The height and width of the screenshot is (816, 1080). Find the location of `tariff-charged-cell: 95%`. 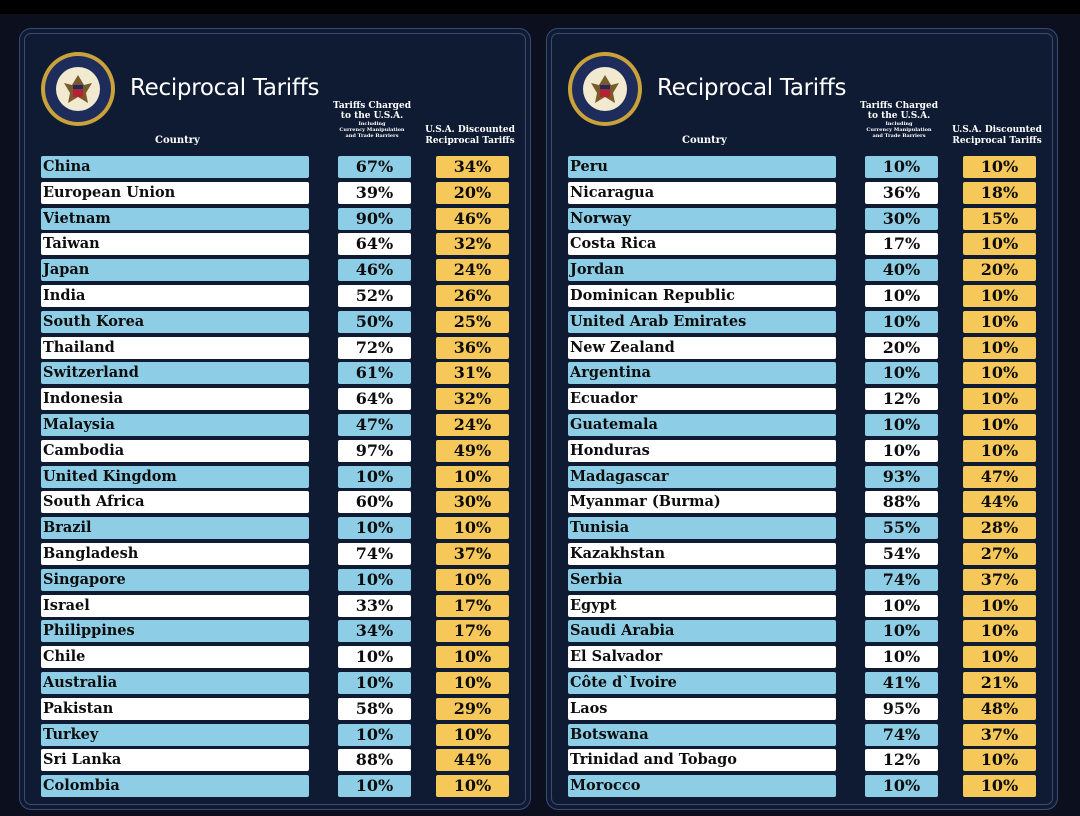

tariff-charged-cell: 95% is located at coordinates (901, 708).